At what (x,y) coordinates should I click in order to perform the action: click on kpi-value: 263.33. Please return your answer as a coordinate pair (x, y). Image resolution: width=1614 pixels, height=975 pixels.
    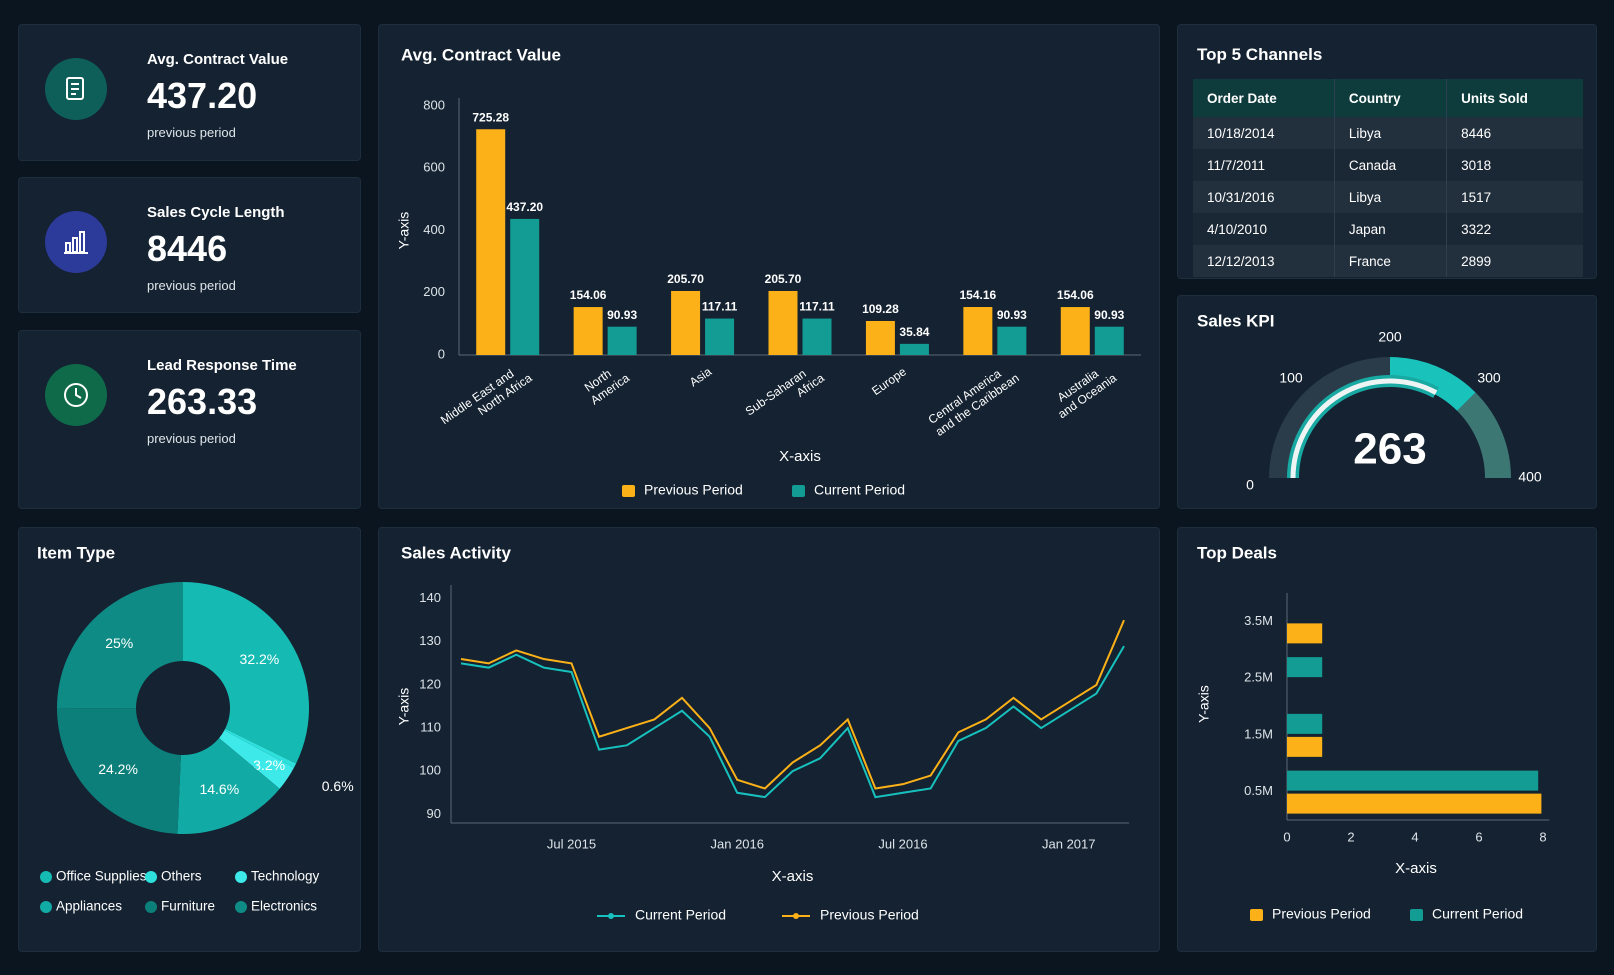
    Looking at the image, I should click on (202, 401).